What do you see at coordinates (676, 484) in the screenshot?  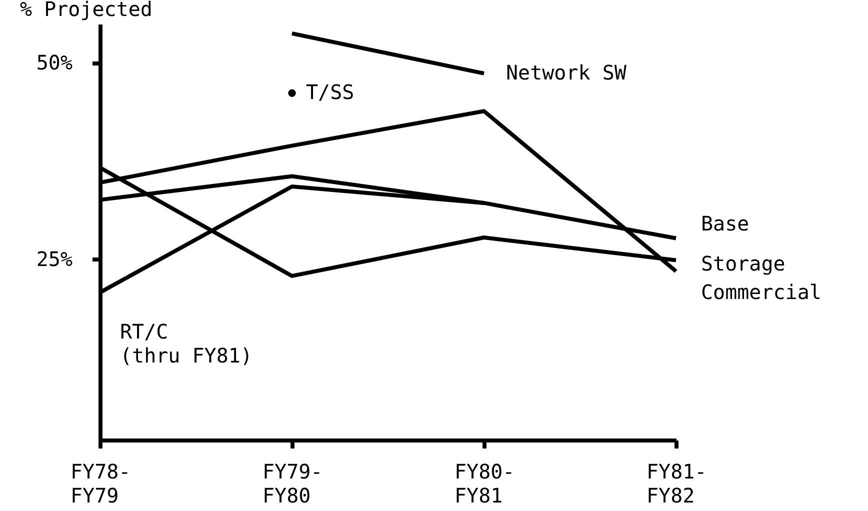 I see `x-tick-label: FY81- FY82` at bounding box center [676, 484].